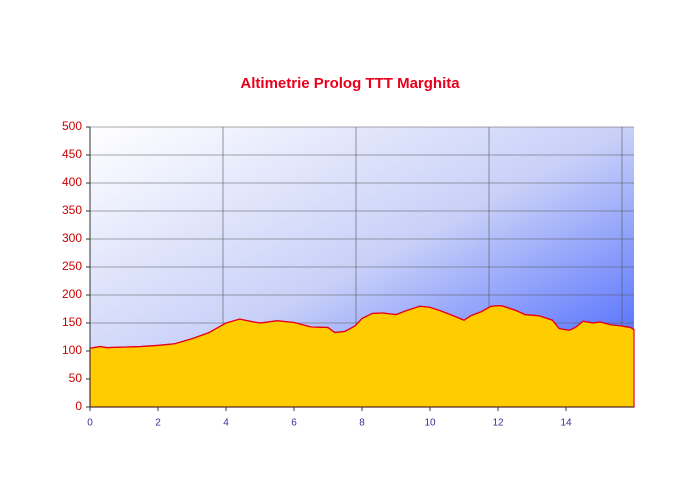  Describe the element at coordinates (362, 423) in the screenshot. I see `x-tick-label: 8` at that location.